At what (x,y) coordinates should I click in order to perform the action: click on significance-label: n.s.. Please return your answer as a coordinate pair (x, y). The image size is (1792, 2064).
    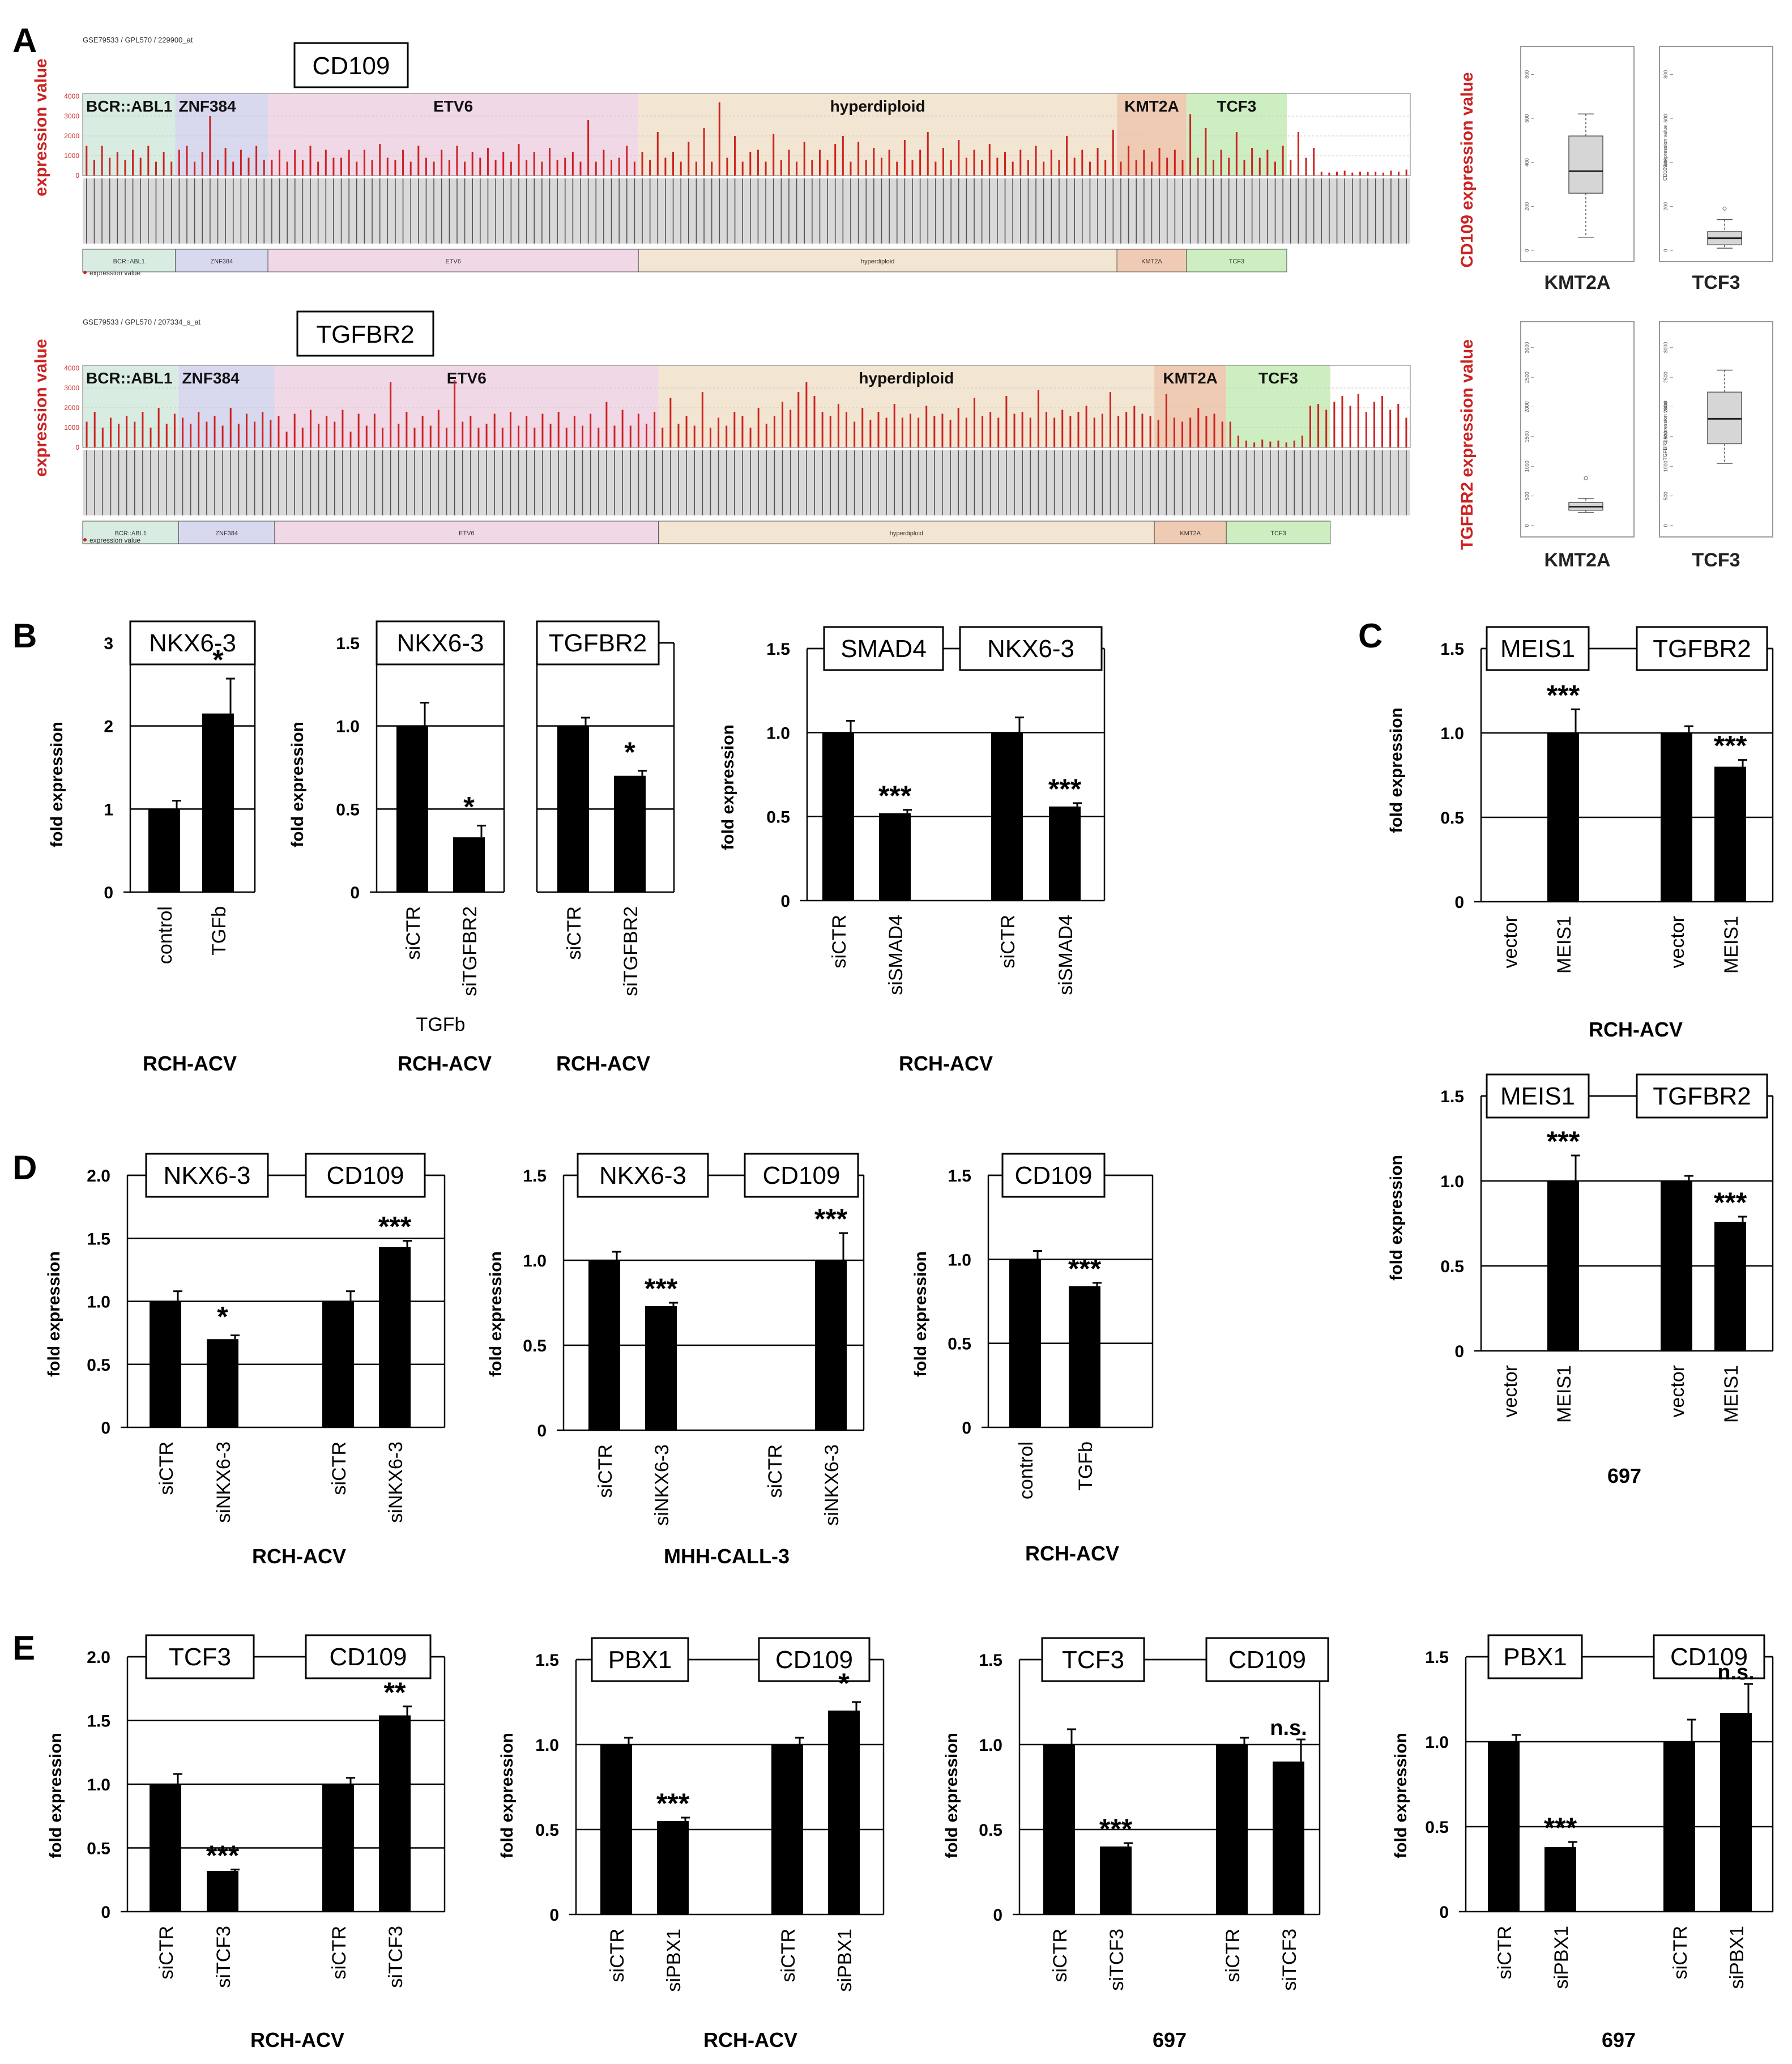
    Looking at the image, I should click on (1735, 1673).